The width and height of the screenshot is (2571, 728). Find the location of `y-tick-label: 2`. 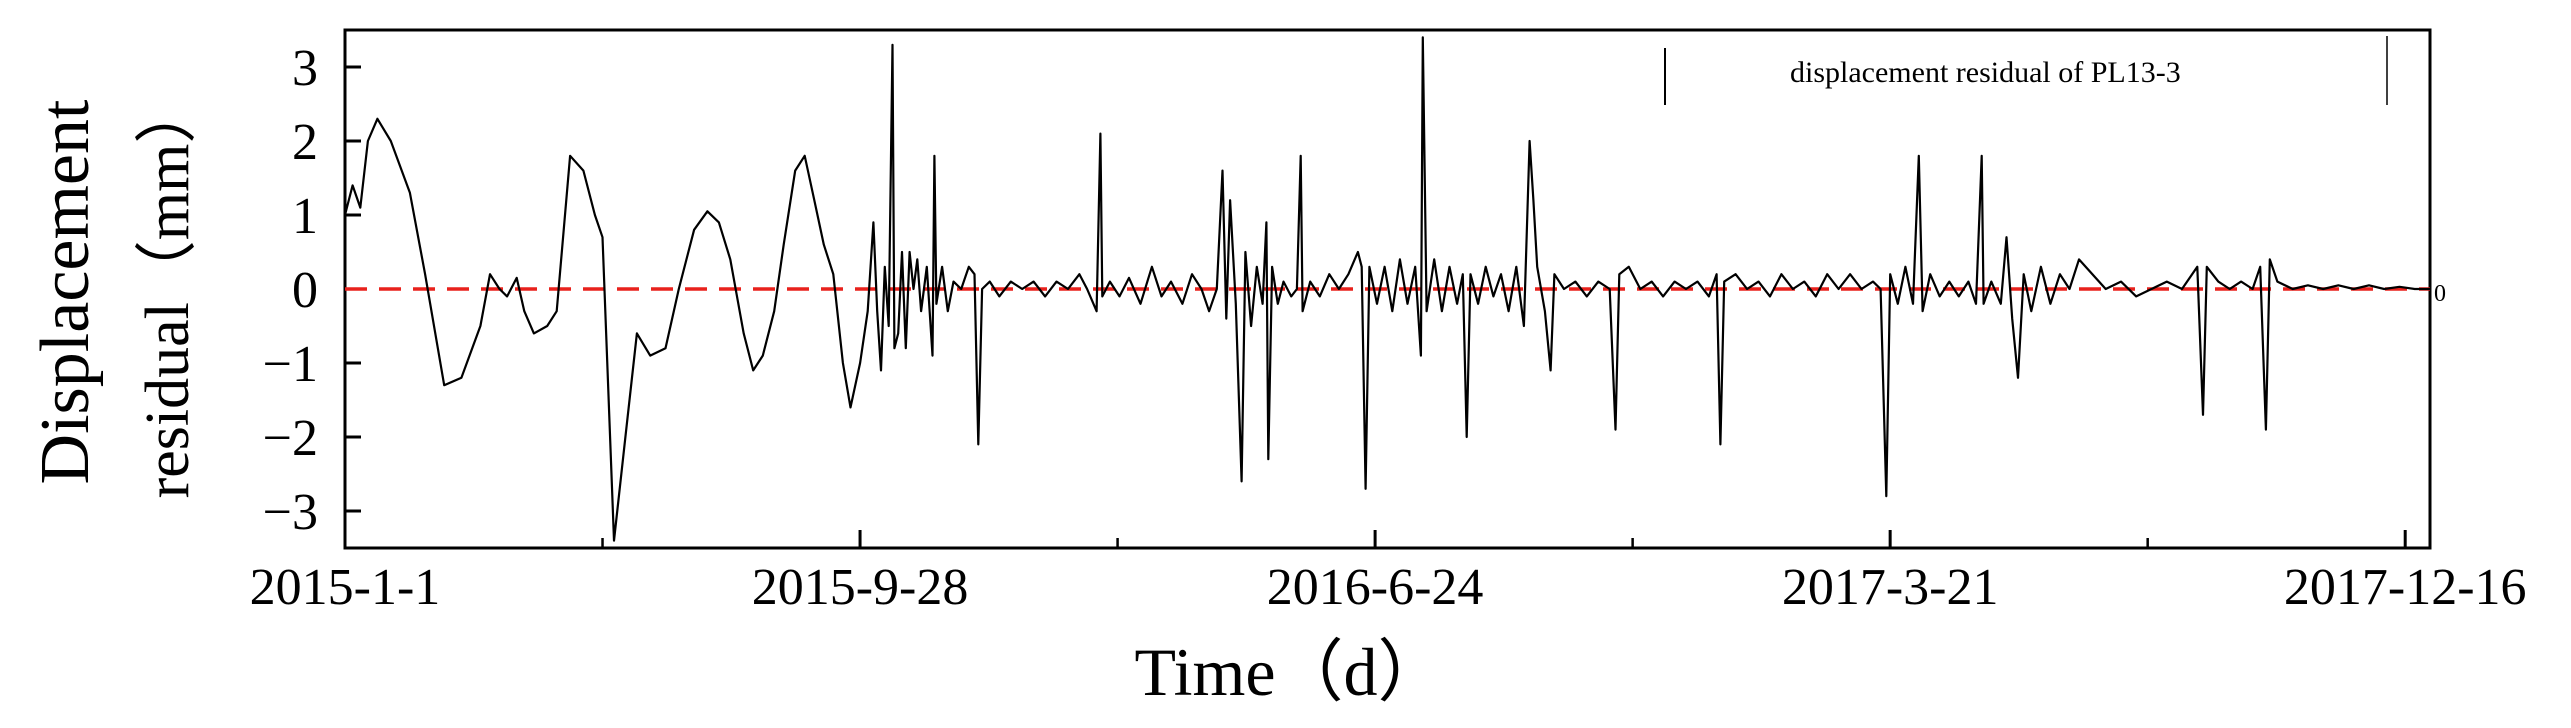

y-tick-label: 2 is located at coordinates (305, 142).